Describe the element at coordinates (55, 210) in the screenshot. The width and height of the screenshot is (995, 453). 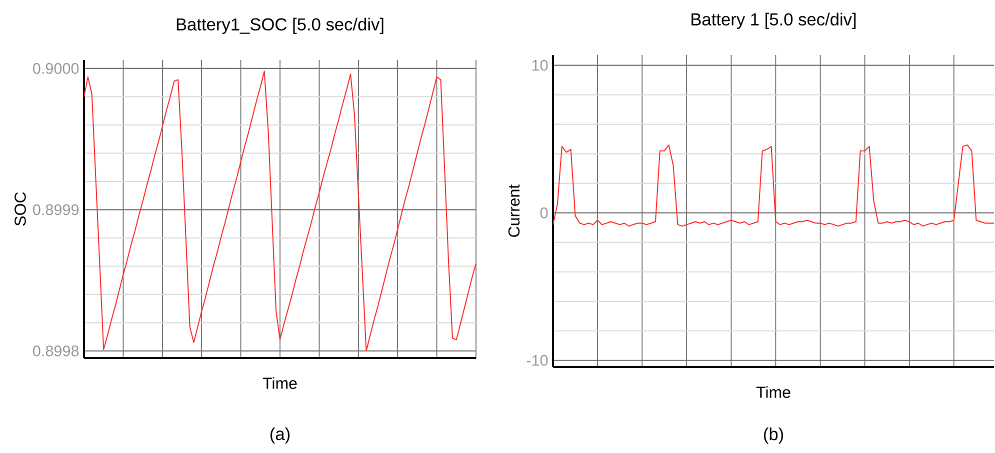
I see `y-tick-label: 0.8999` at that location.